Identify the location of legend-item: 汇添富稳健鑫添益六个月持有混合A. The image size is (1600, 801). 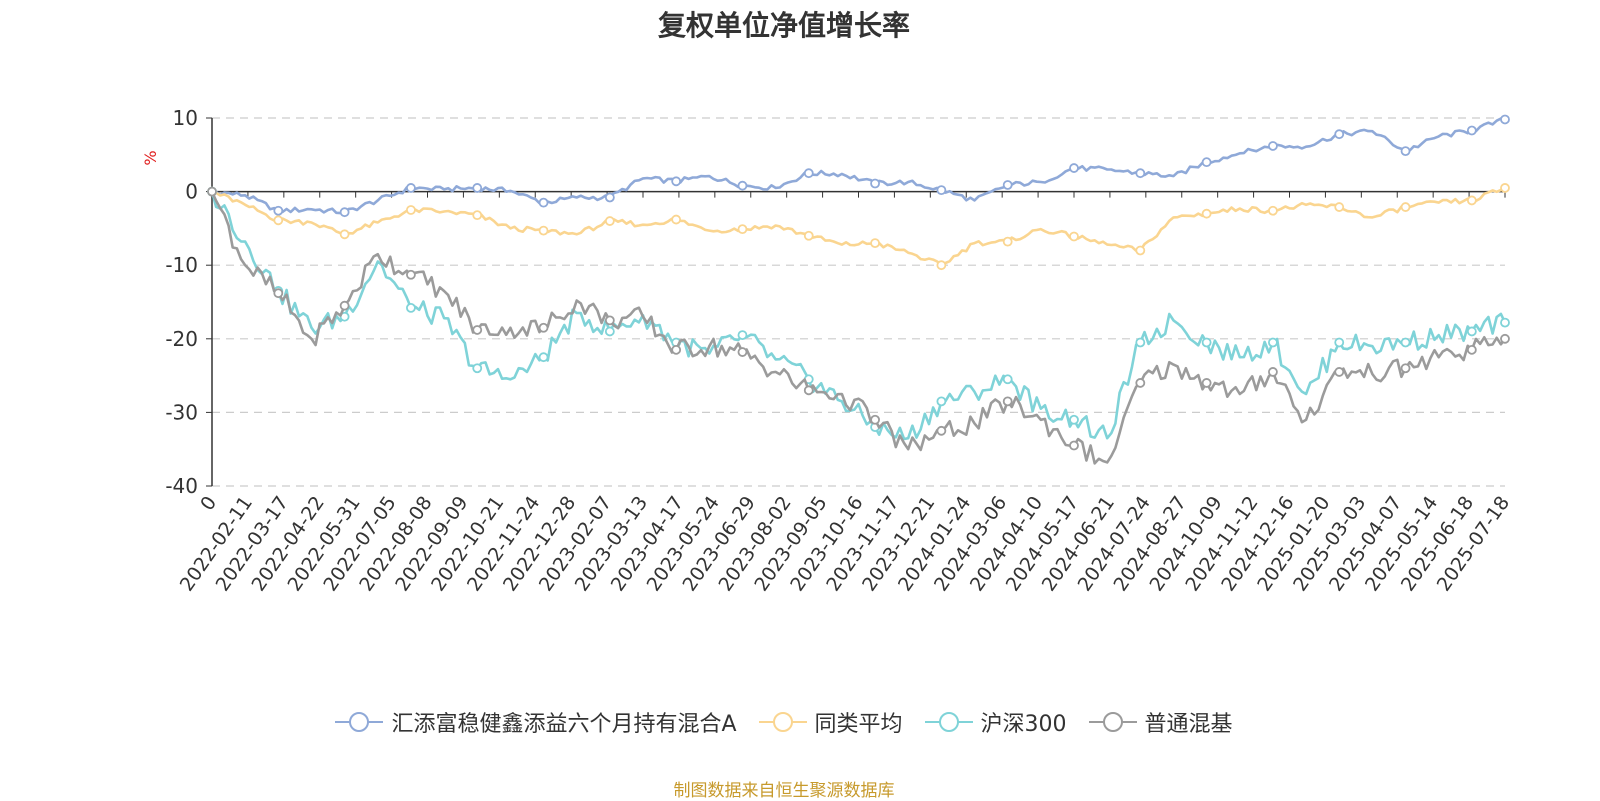
(536, 722).